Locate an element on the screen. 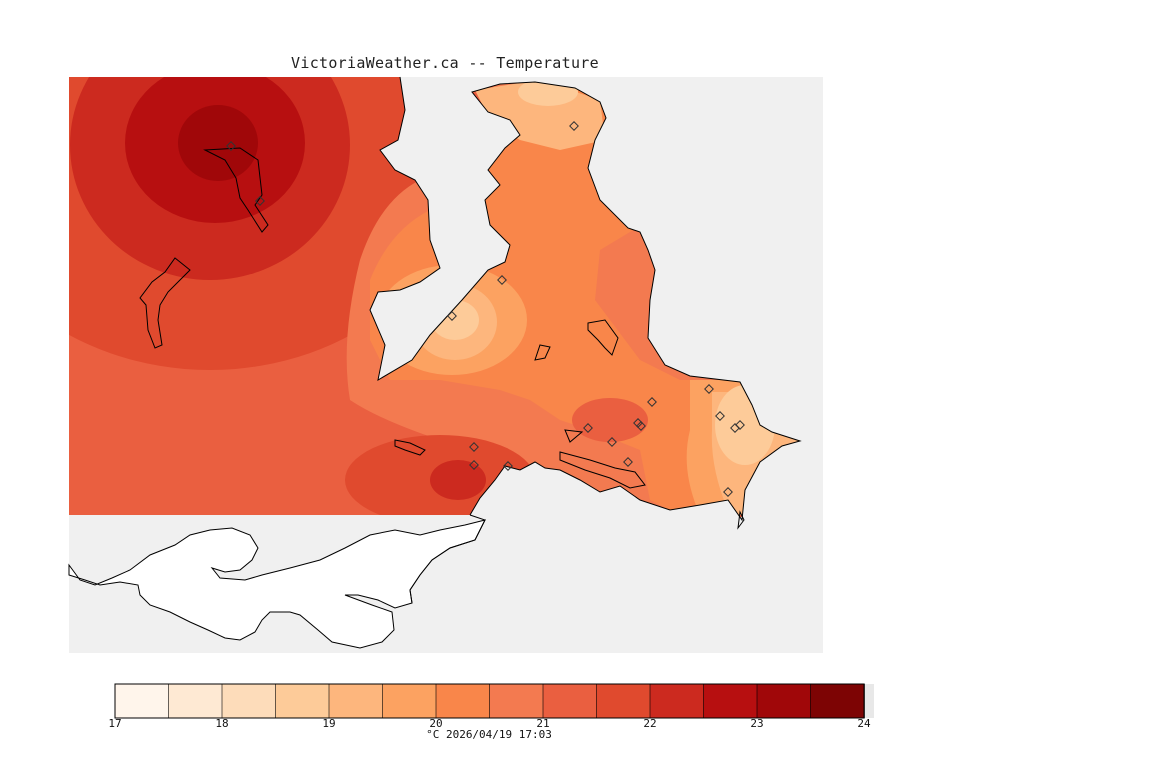 Image resolution: width=1152 pixels, height=768 pixels. colorbar-tick-label: 18 is located at coordinates (221, 723).